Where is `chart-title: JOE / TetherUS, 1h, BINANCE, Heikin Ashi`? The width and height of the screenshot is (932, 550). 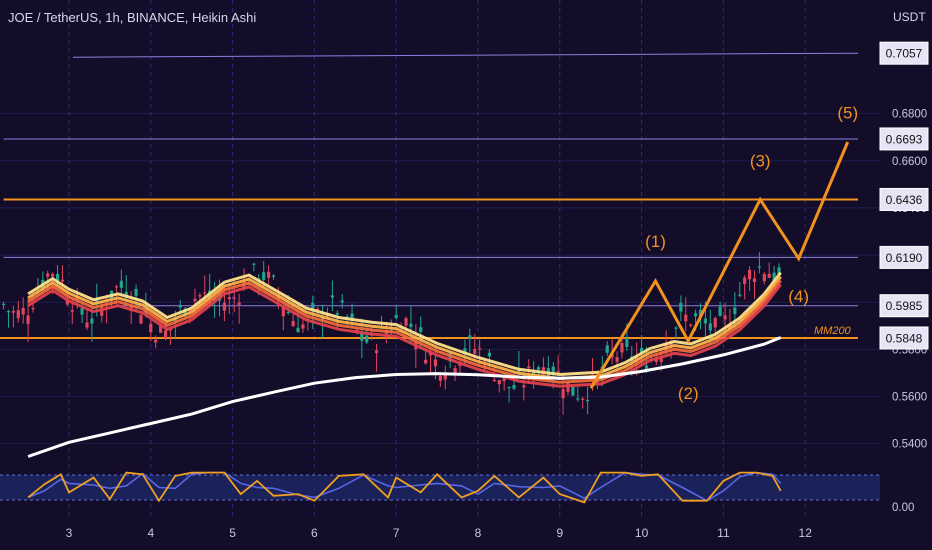 chart-title: JOE / TetherUS, 1h, BINANCE, Heikin Ashi is located at coordinates (132, 17).